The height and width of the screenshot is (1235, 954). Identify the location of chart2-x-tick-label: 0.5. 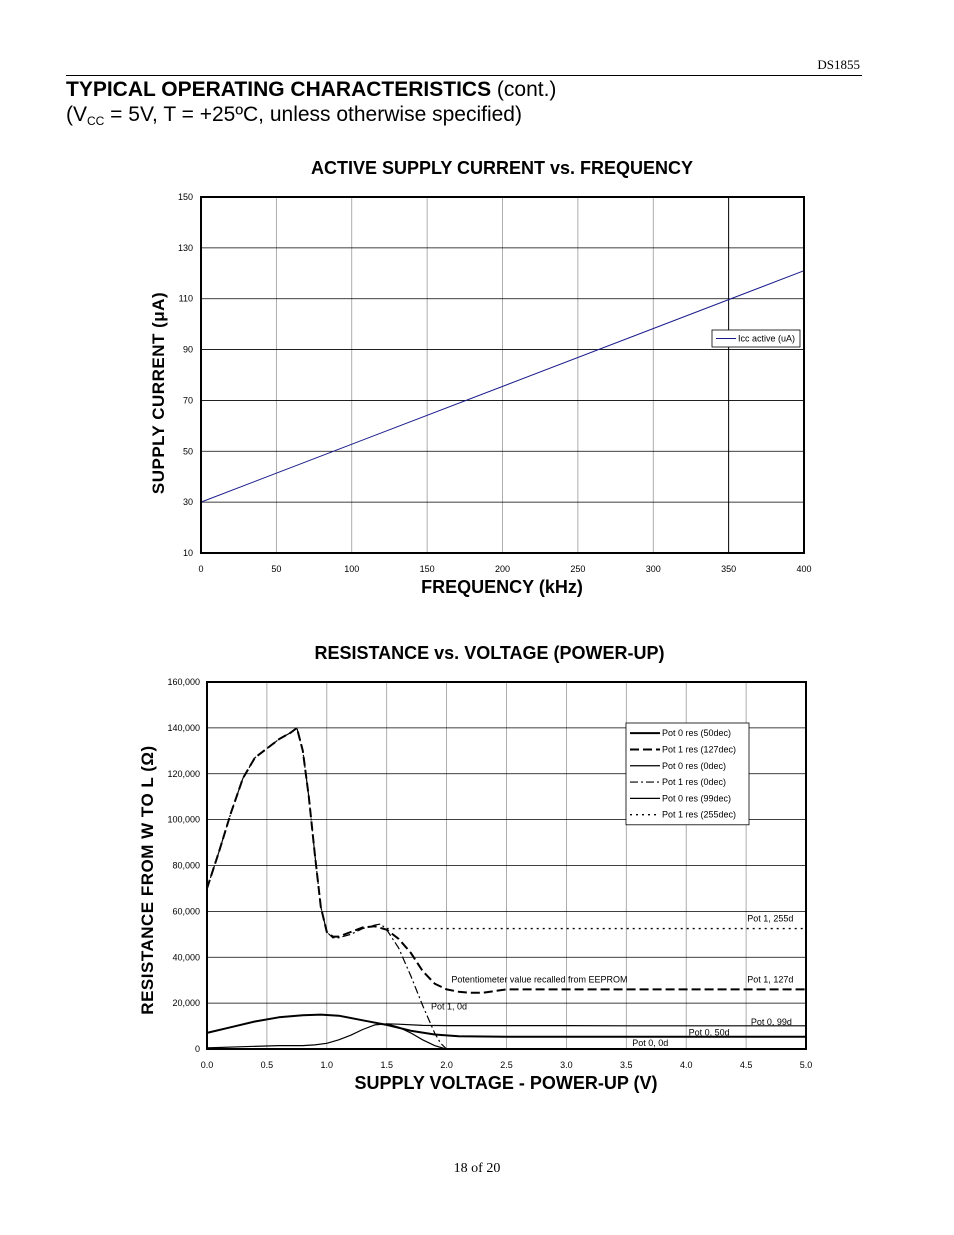
(267, 1065).